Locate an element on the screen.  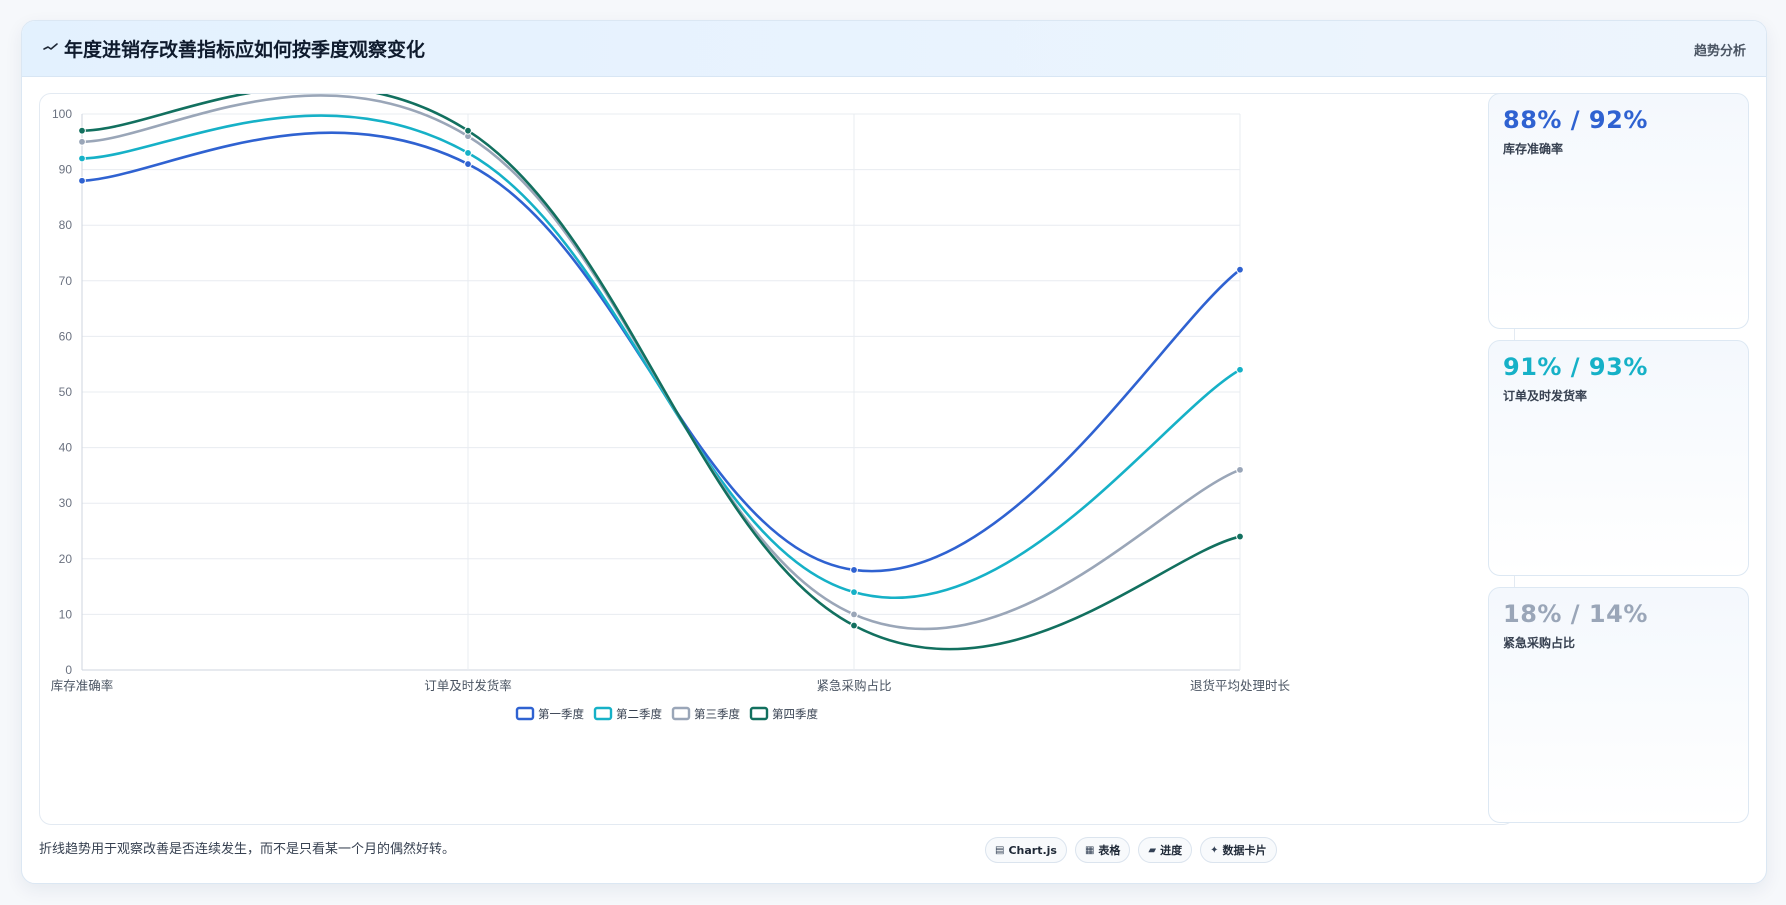
kpi-label: 紧急采购占比 is located at coordinates (1539, 643).